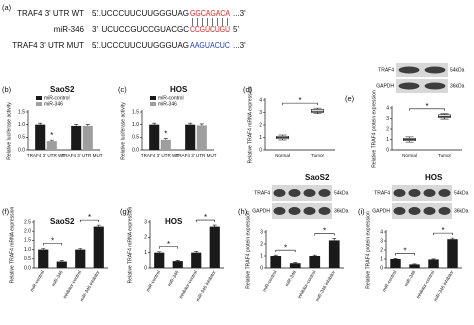  What do you see at coordinates (95, 29) in the screenshot?
I see `sequence-end: 3'` at bounding box center [95, 29].